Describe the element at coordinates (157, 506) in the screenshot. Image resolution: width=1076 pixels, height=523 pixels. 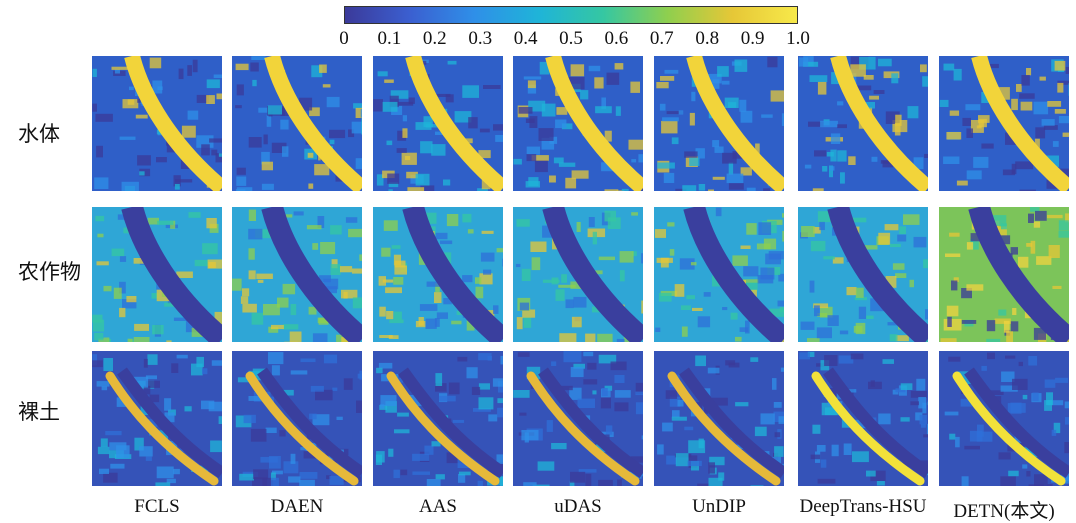
I see `col-label-fcls: FCLS` at that location.